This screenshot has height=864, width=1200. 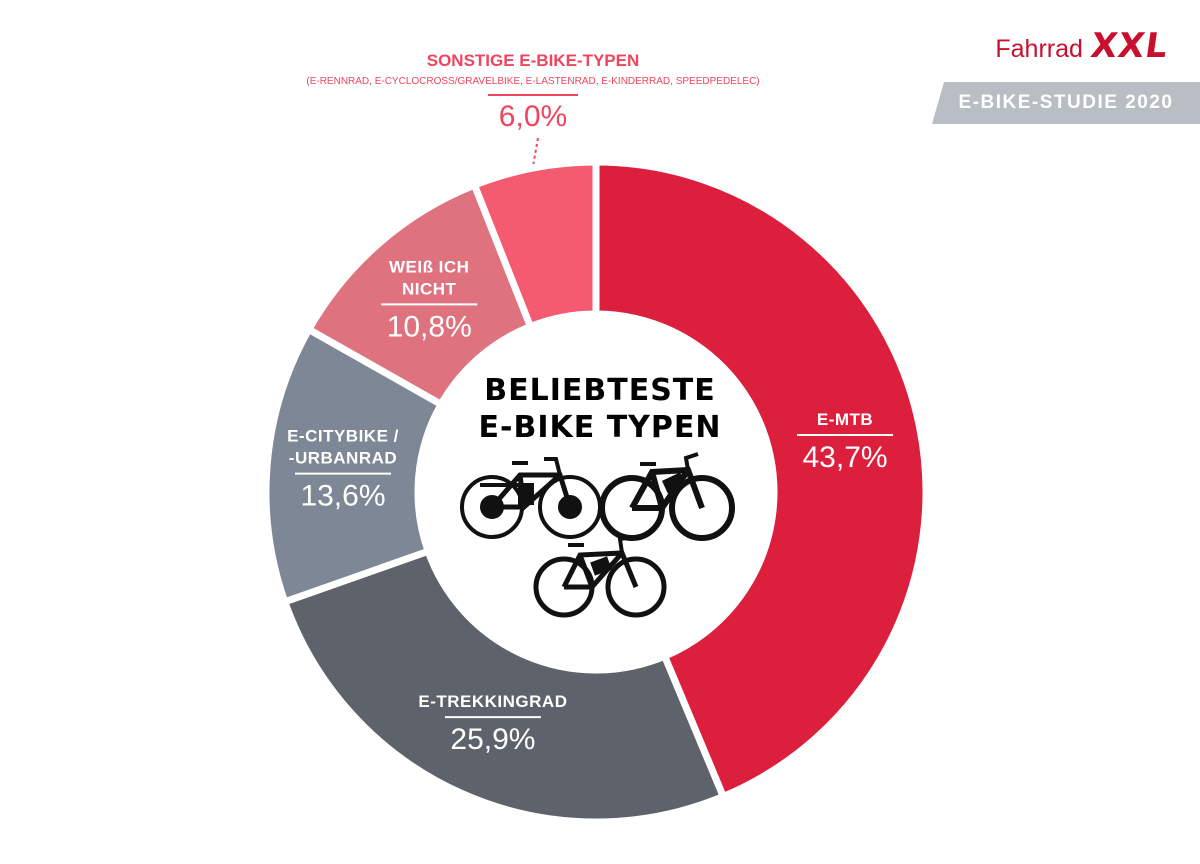 I want to click on center-title-line1: BELIEBTESTE, so click(x=600, y=390).